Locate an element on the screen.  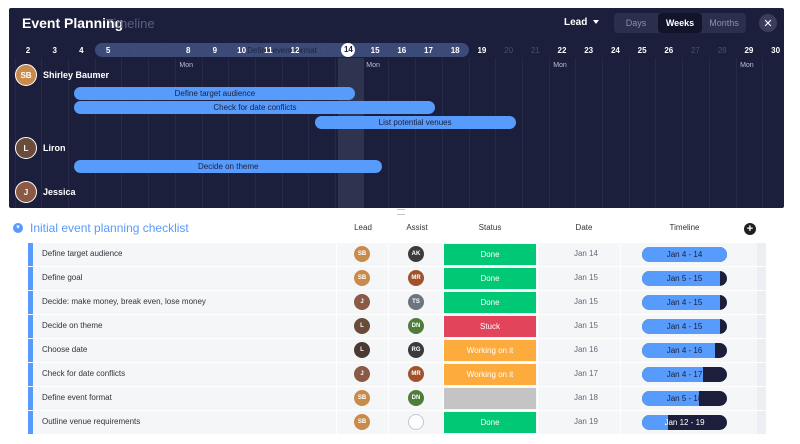
column-header-assist: Assist is located at coordinates (417, 227).